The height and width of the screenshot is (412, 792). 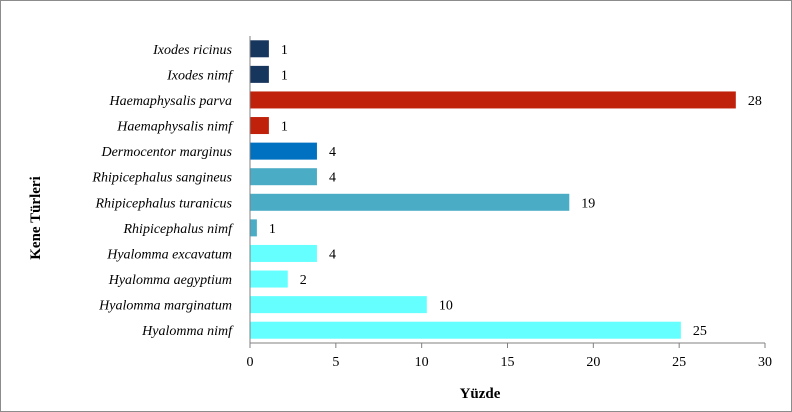 What do you see at coordinates (170, 280) in the screenshot?
I see `category-label-hyalomma-aegyptium: Hyalomma aegyptium` at bounding box center [170, 280].